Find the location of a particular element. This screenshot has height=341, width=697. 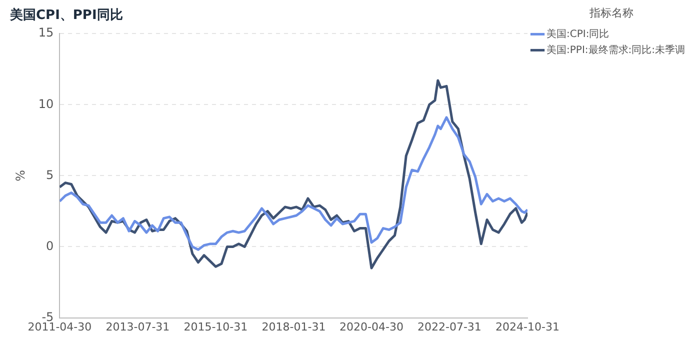

chart-title: 美国CPI、PPI同比 is located at coordinates (66, 15).